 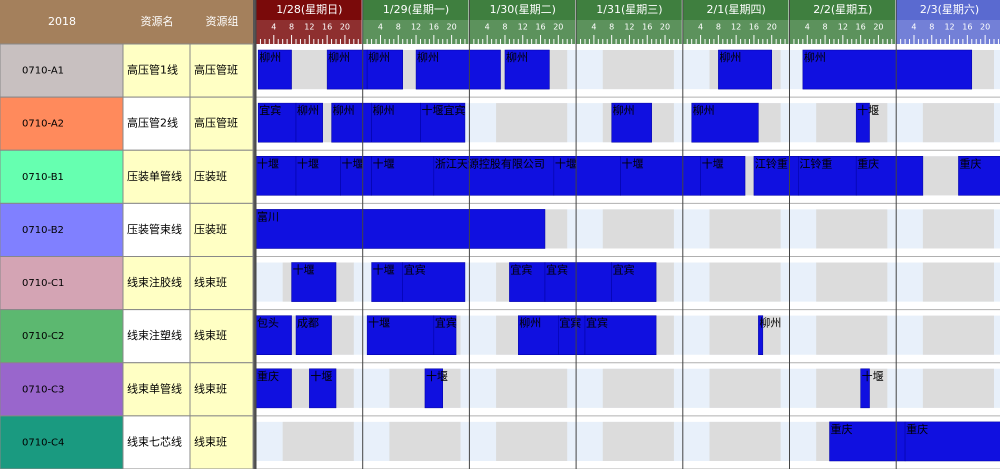 I want to click on resource-group: 高压管班, so click(x=216, y=123).